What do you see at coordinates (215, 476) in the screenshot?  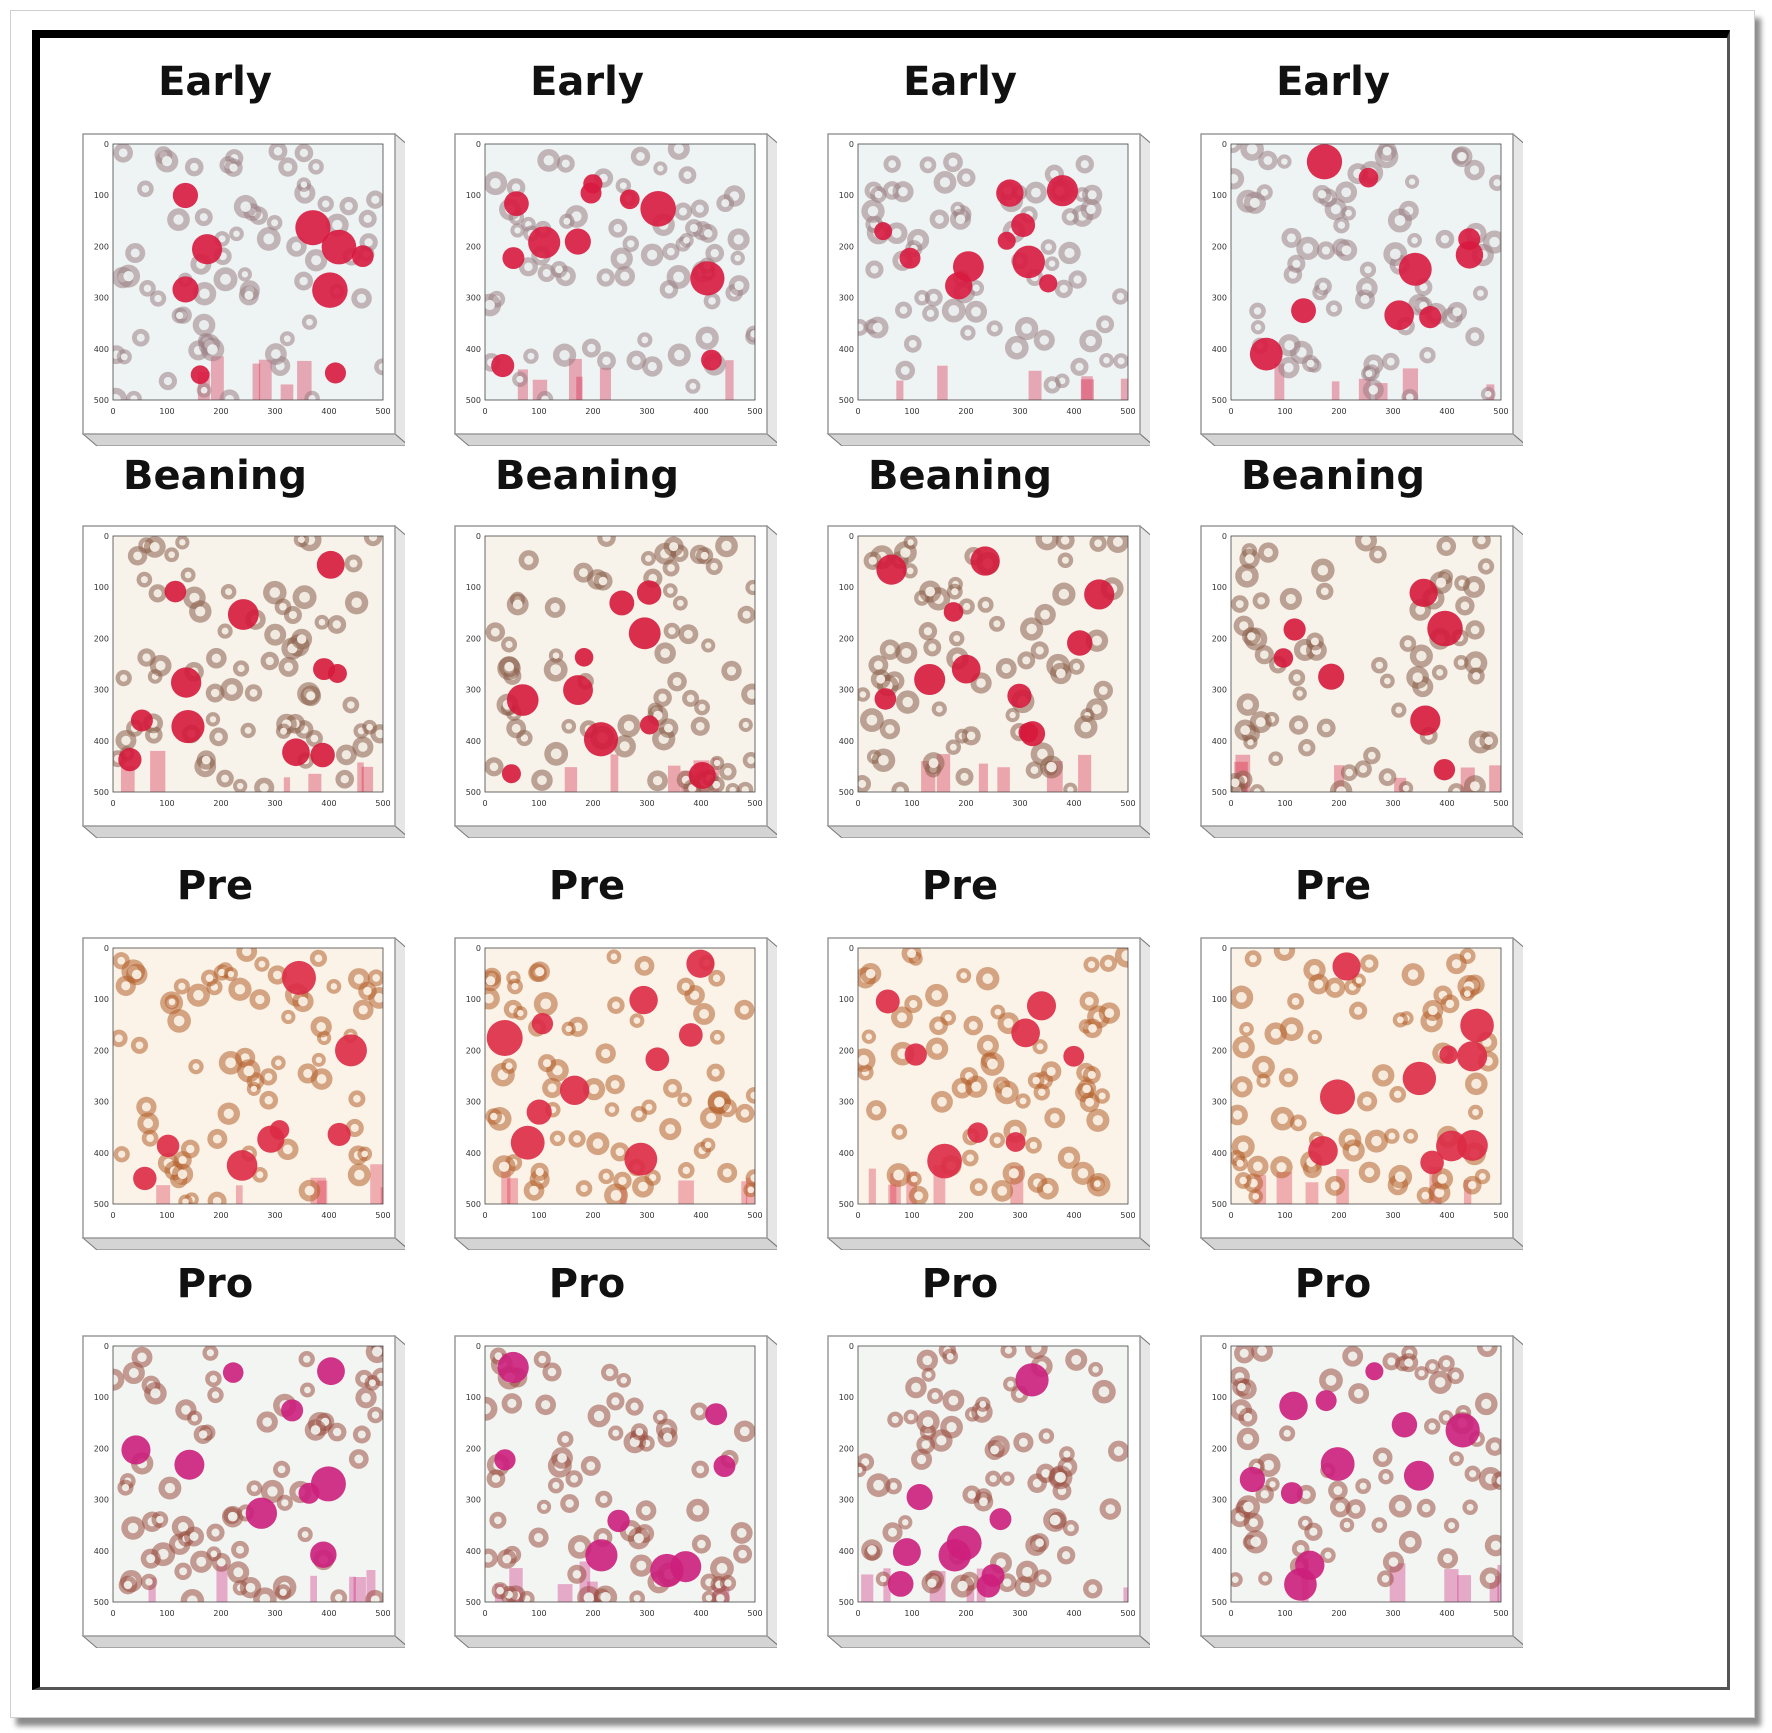 I see `panel-label-1-0: Beaning` at bounding box center [215, 476].